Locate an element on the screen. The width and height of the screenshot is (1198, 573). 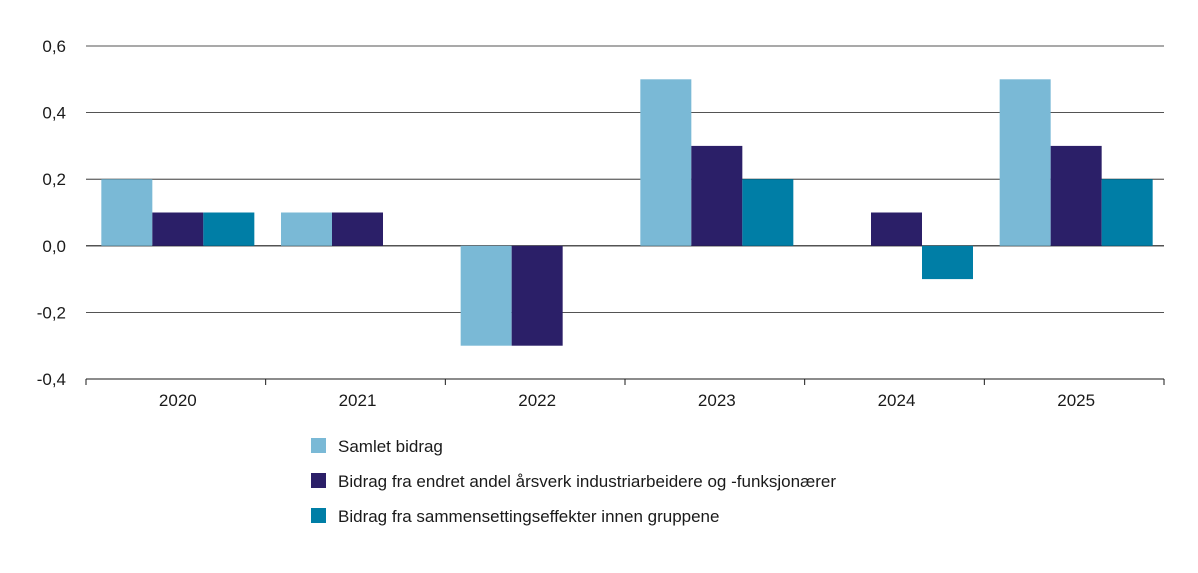
x-axis is located at coordinates (625, 381).